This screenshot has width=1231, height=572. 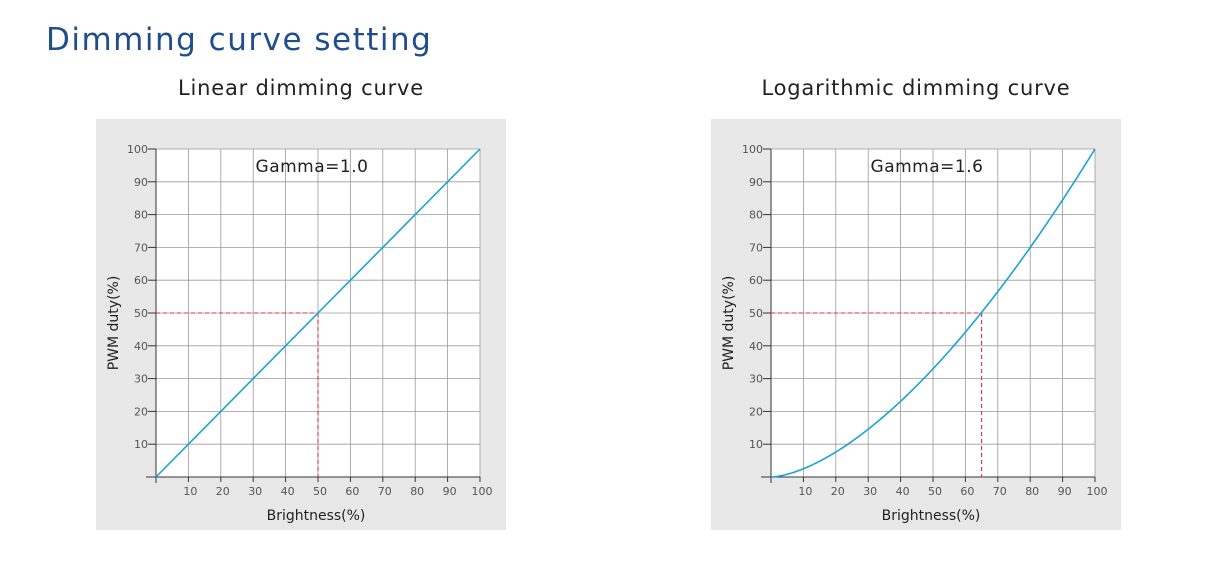 What do you see at coordinates (916, 88) in the screenshot?
I see `chart-title: Logarithmic dimming curve` at bounding box center [916, 88].